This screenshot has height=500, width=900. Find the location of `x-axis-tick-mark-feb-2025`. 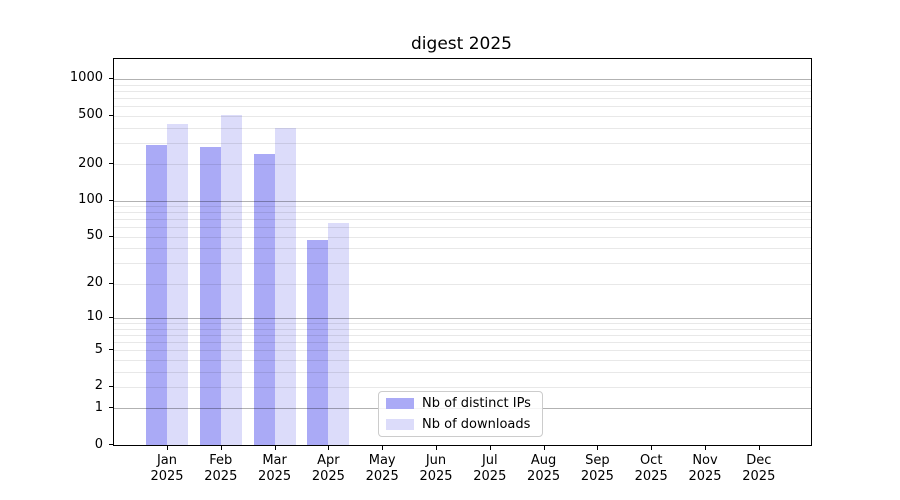

x-axis-tick-mark-feb-2025 is located at coordinates (221, 448).